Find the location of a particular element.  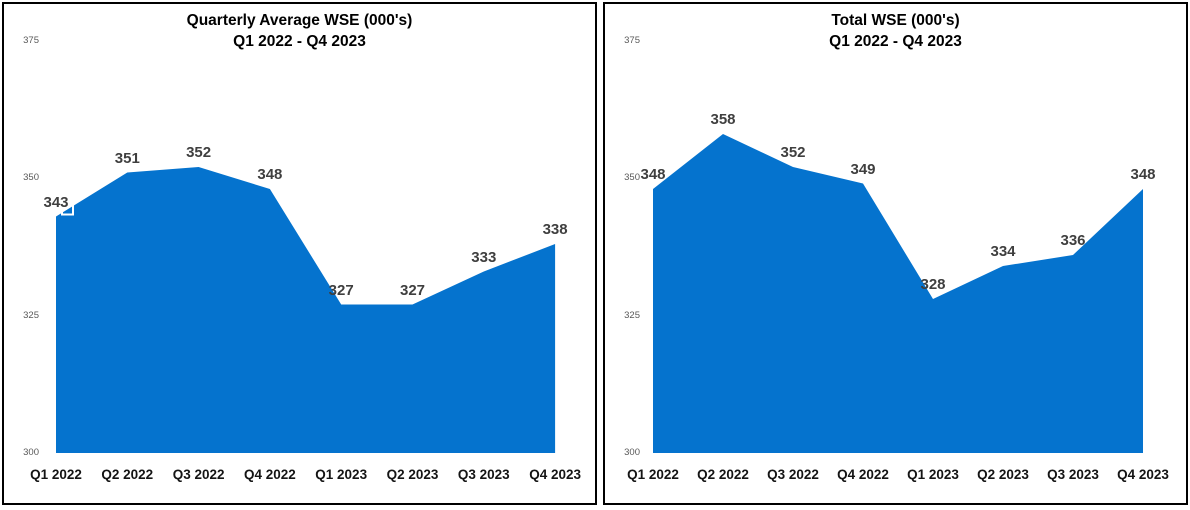

chart-title: Quarterly Average WSE (000's) is located at coordinates (299, 20).